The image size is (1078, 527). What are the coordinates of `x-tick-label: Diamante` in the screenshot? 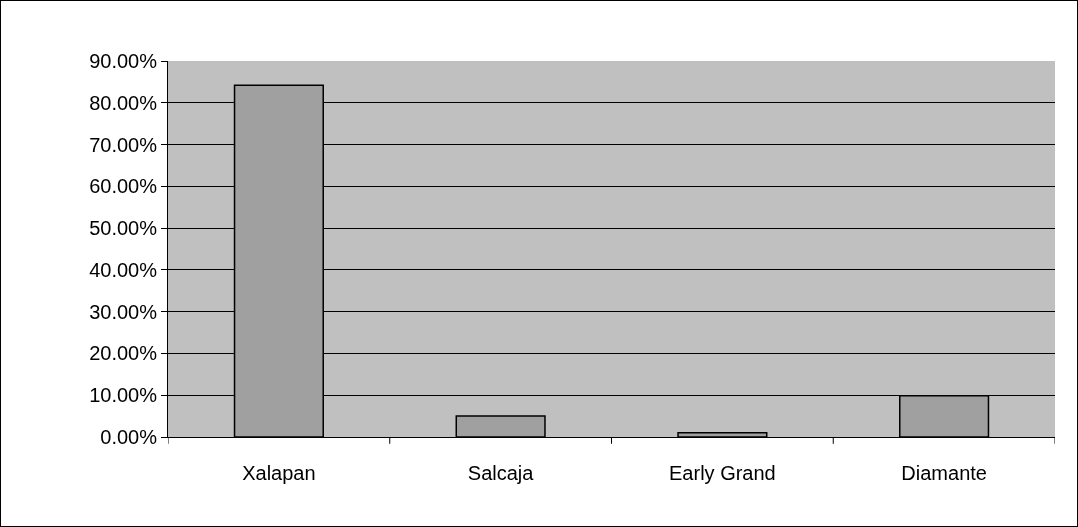 It's located at (944, 473).